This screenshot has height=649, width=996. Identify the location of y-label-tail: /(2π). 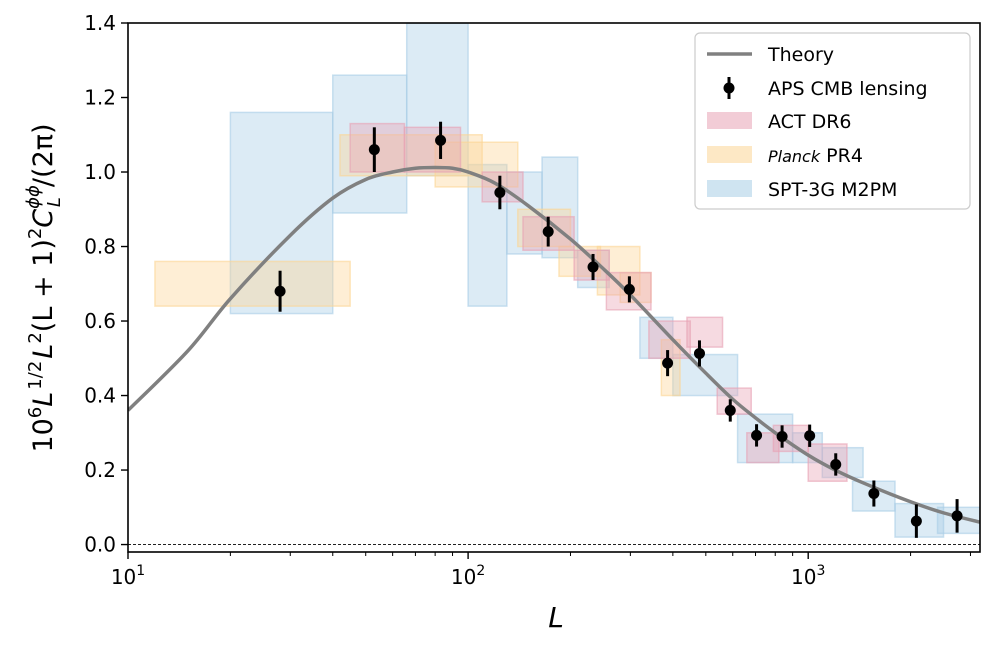
(43, 155).